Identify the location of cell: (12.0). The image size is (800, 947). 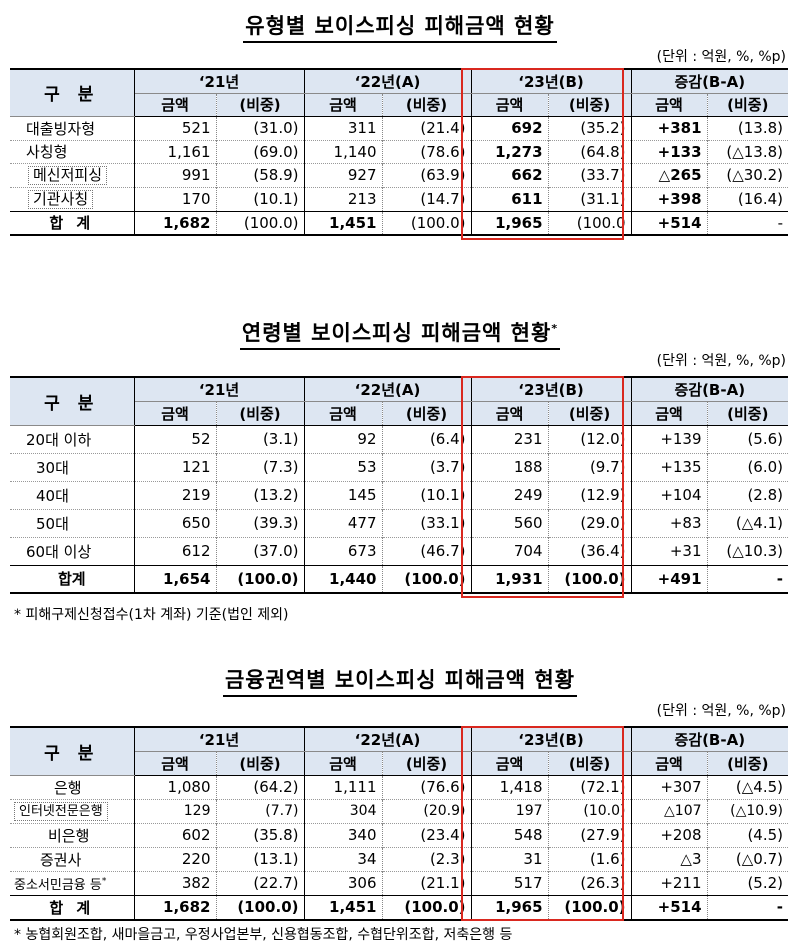
(589, 439).